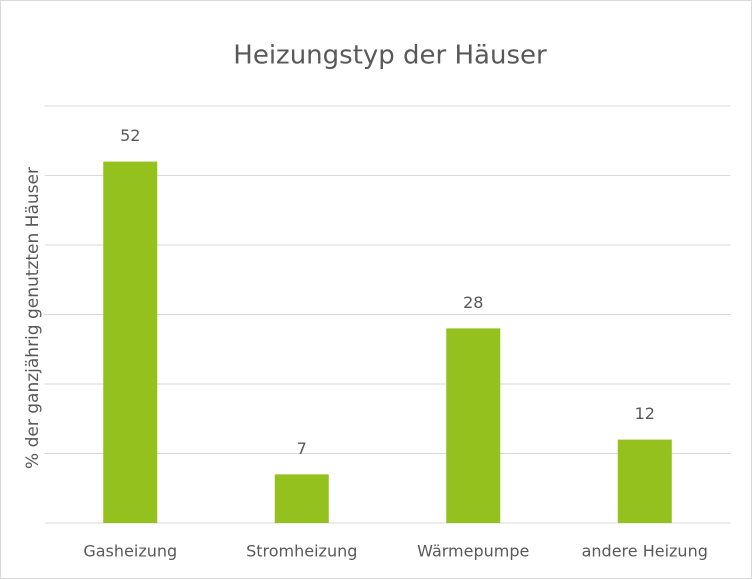 This screenshot has height=579, width=752. I want to click on data-label: 28, so click(473, 302).